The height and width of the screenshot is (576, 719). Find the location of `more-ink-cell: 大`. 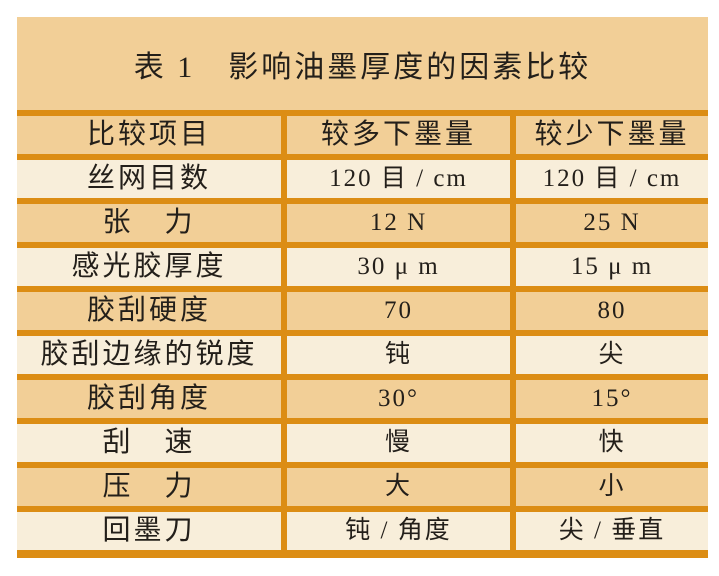

more-ink-cell: 大 is located at coordinates (395, 487).